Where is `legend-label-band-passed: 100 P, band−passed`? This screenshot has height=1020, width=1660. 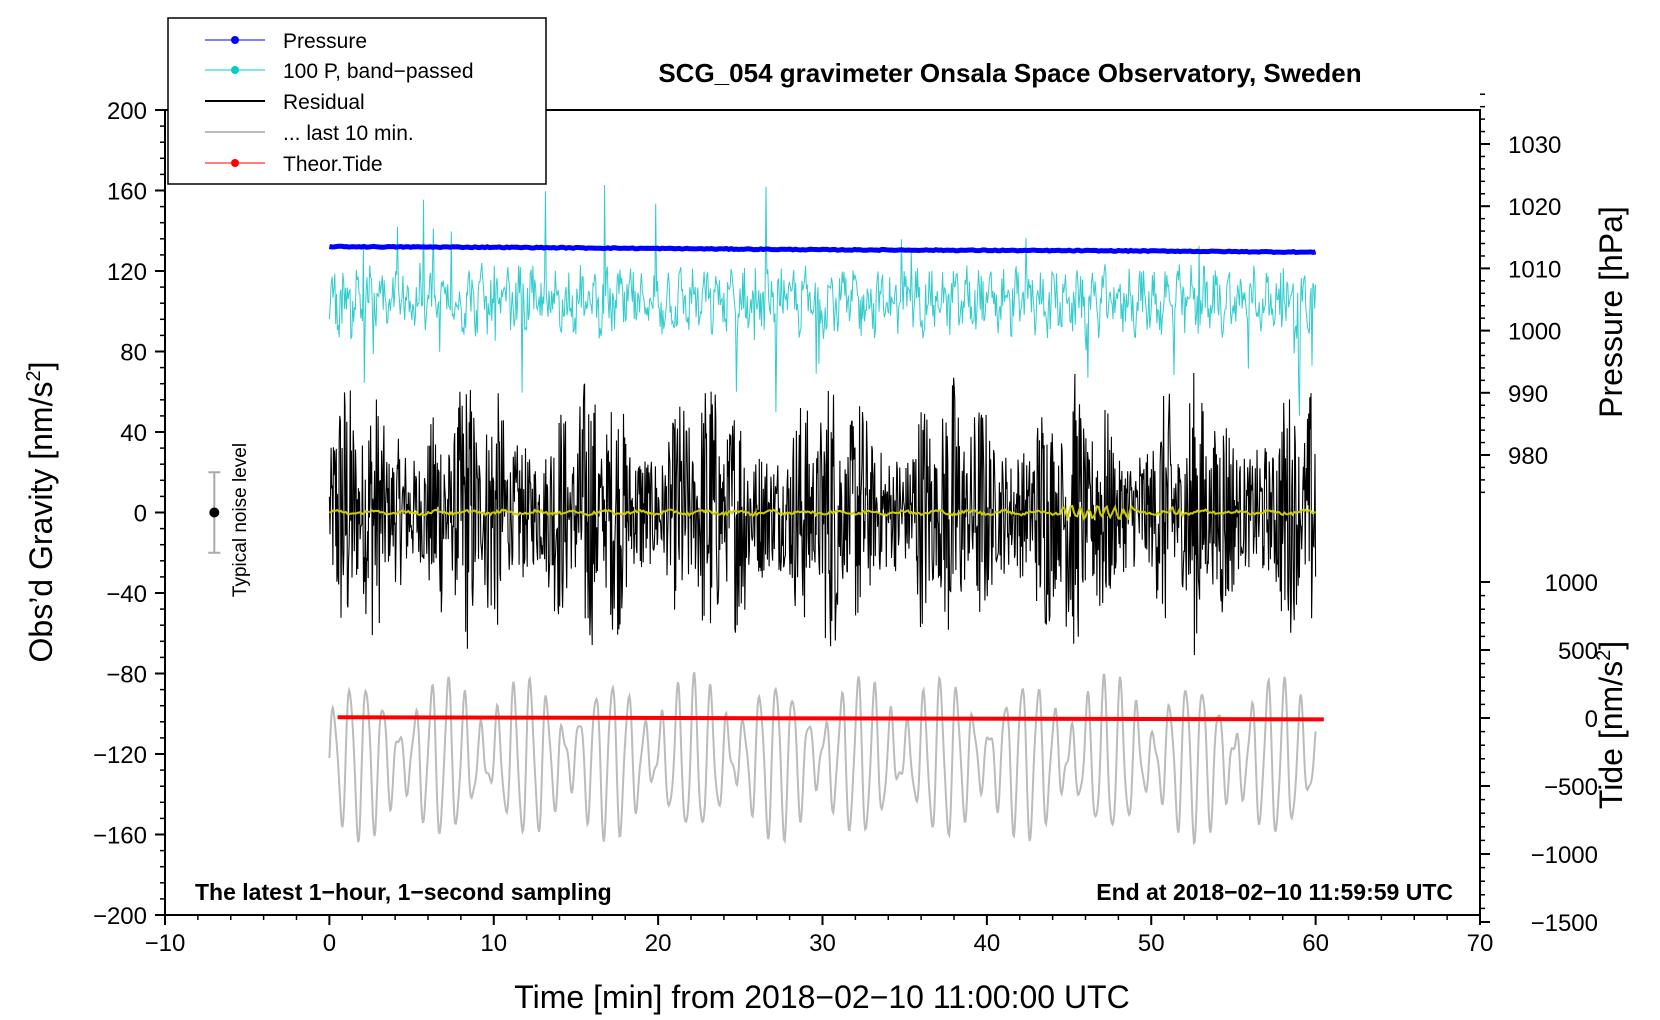
legend-label-band-passed: 100 P, band−passed is located at coordinates (378, 71).